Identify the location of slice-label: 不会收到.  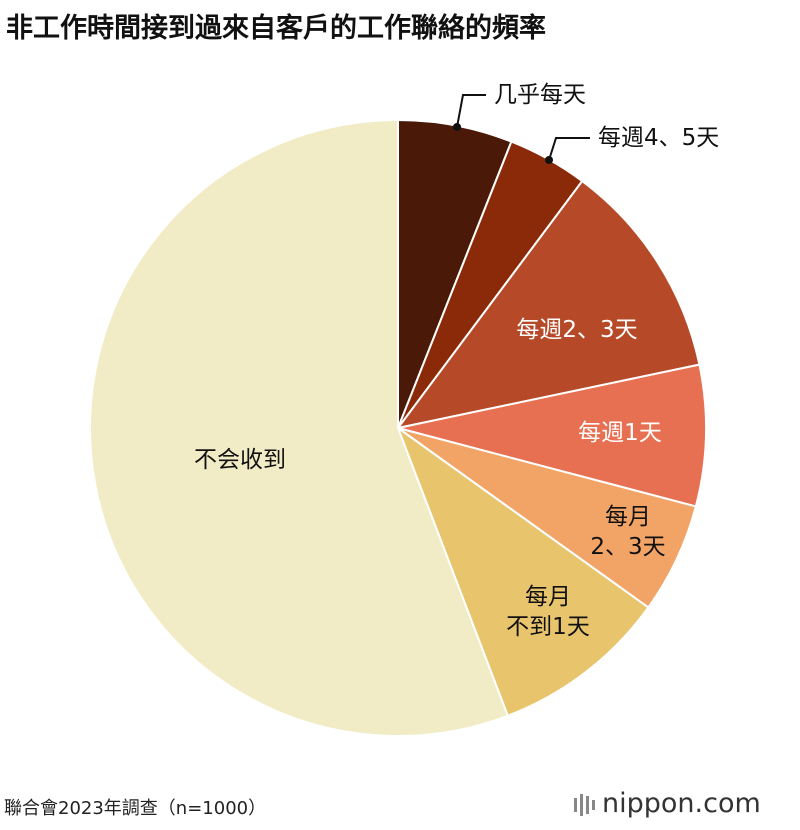
(240, 460).